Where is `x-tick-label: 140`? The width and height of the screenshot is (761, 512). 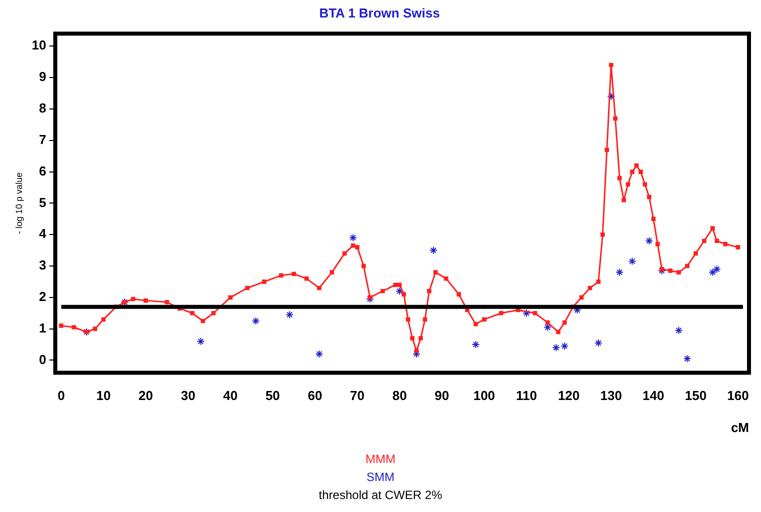
x-tick-label: 140 is located at coordinates (653, 396).